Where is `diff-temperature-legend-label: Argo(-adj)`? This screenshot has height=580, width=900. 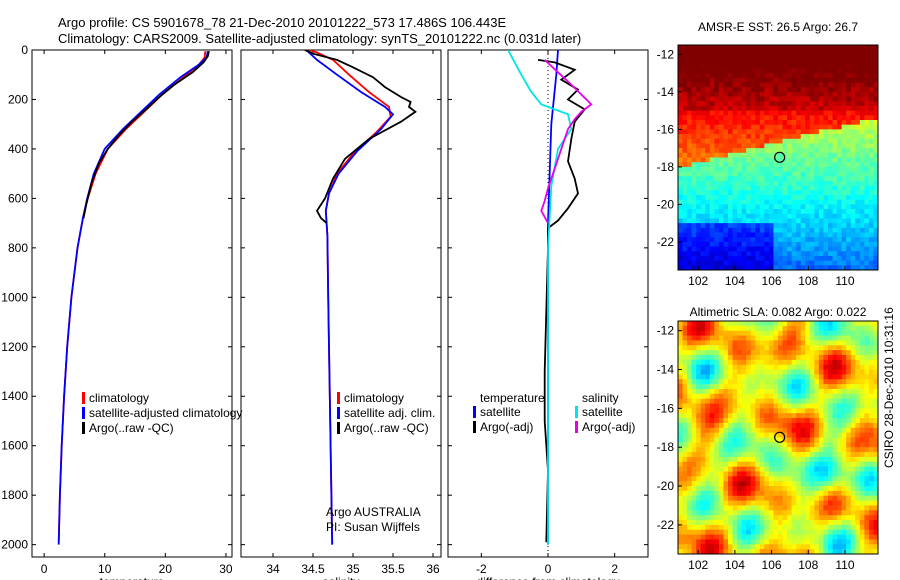
diff-temperature-legend-label: Argo(-adj) is located at coordinates (506, 427).